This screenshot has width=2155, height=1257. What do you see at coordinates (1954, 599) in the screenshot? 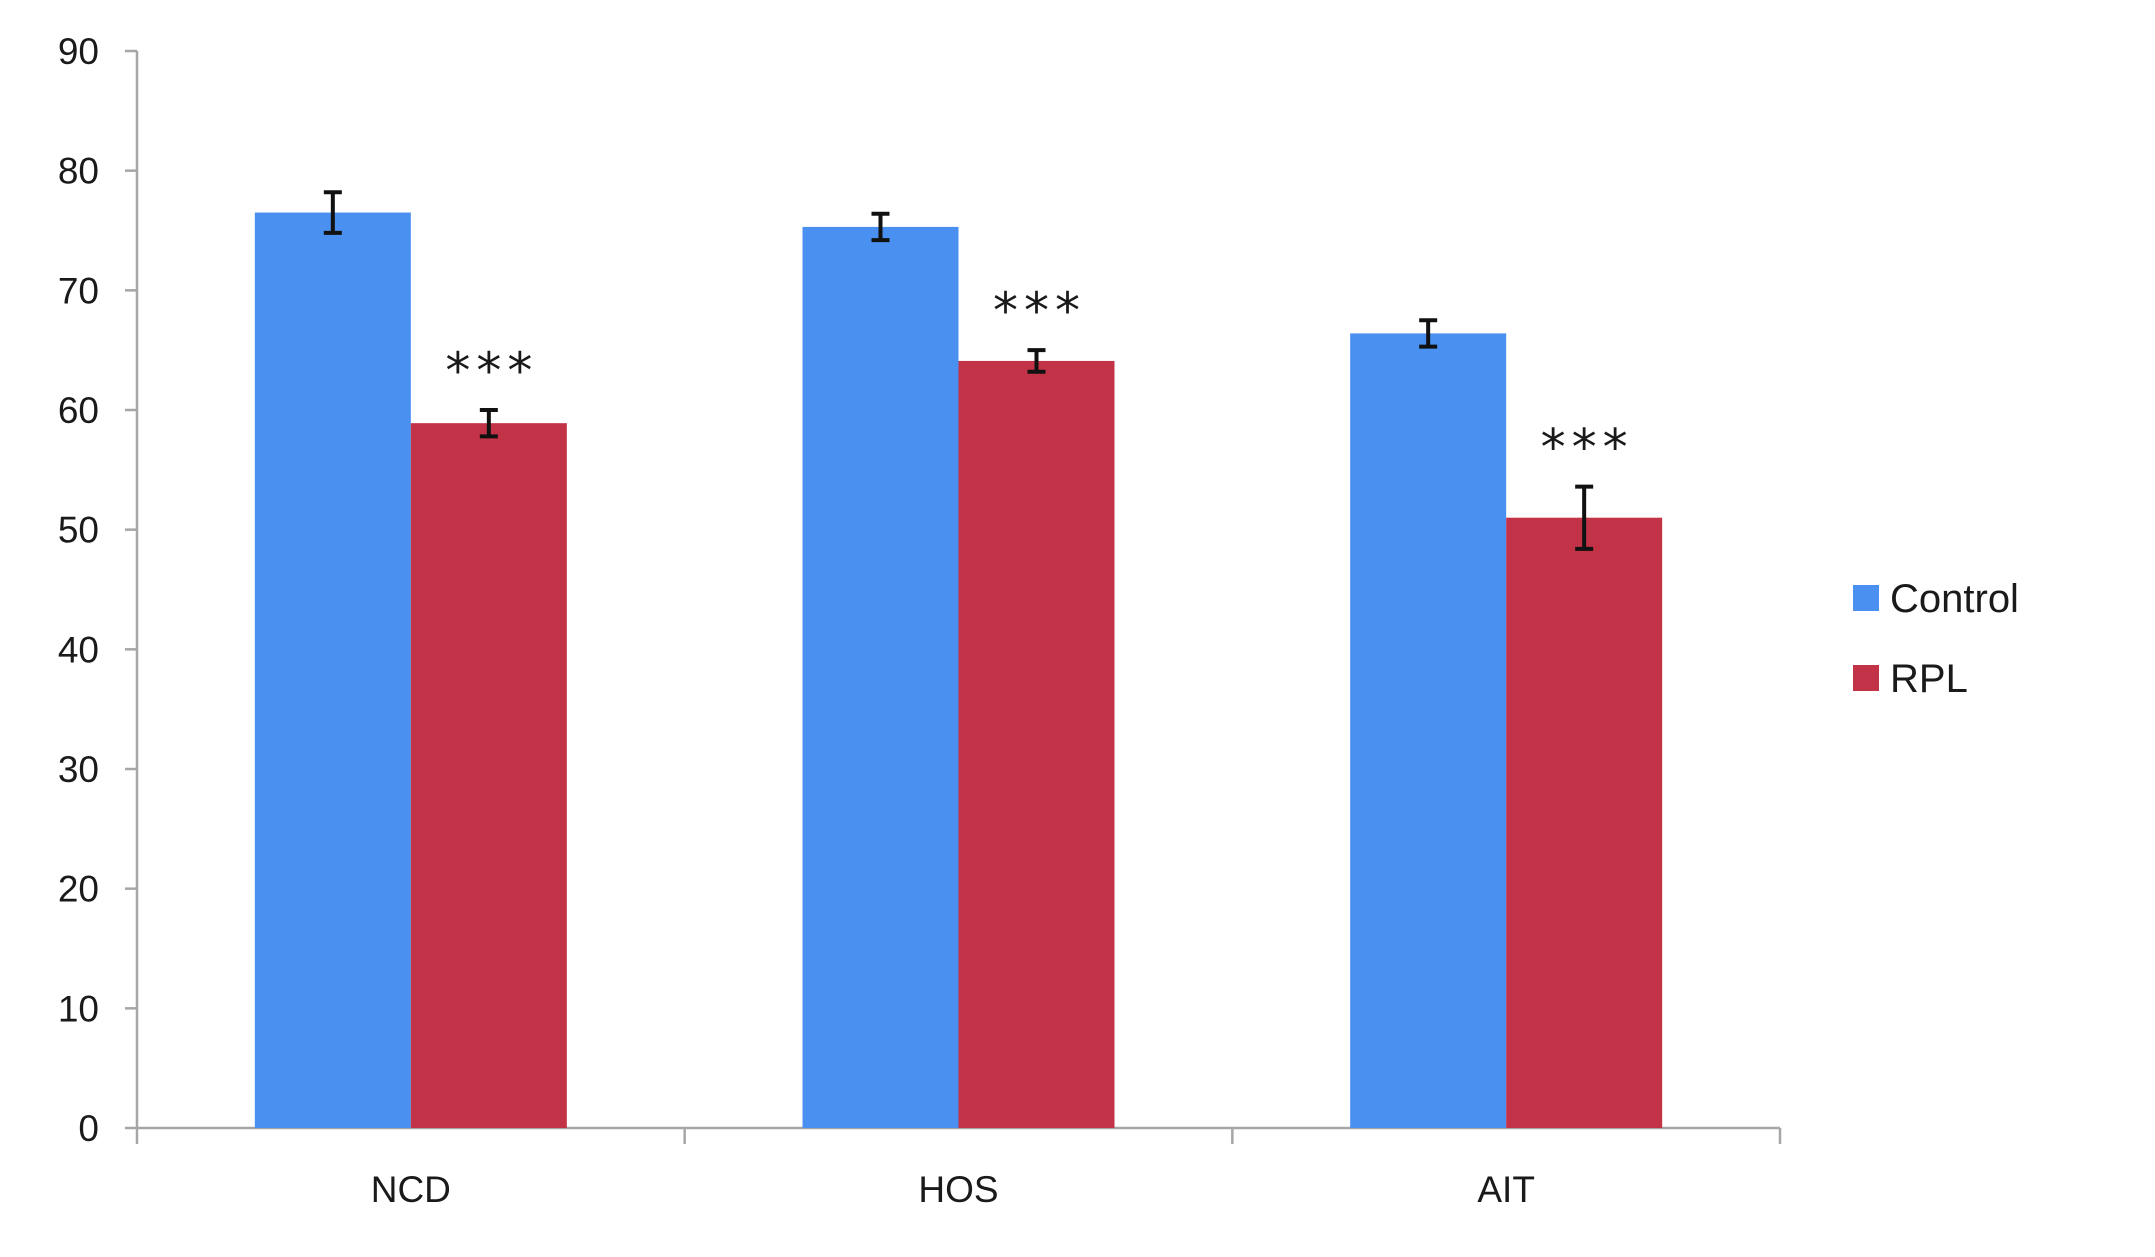
I see `legend-label: Control` at bounding box center [1954, 599].